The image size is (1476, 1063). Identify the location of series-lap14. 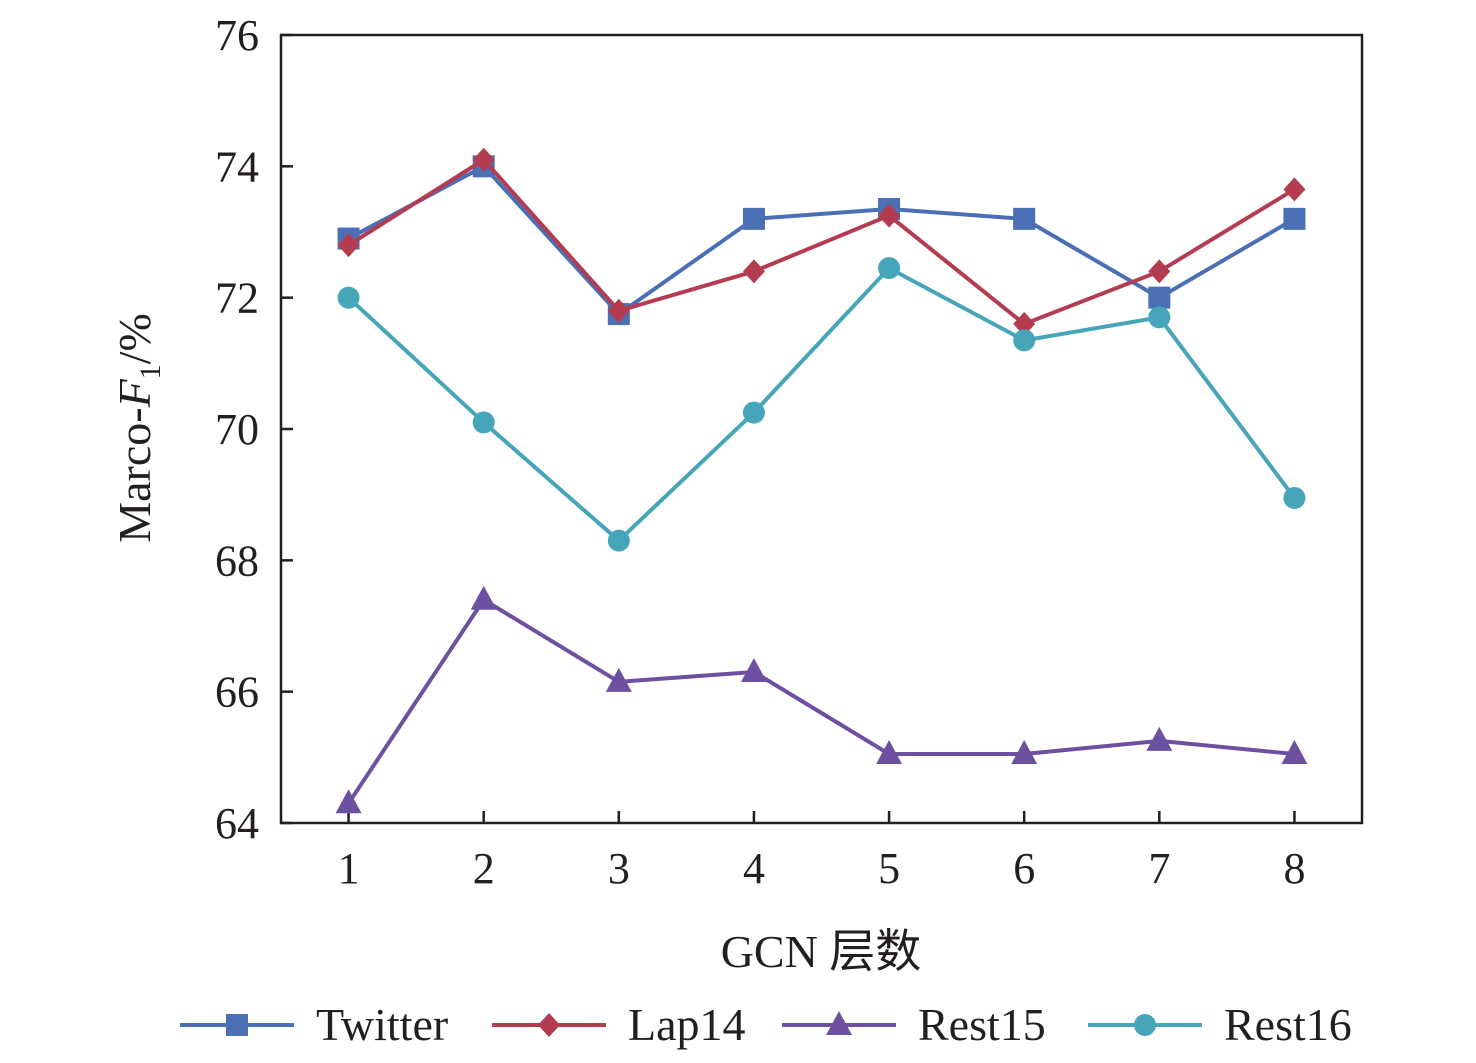
(821, 241).